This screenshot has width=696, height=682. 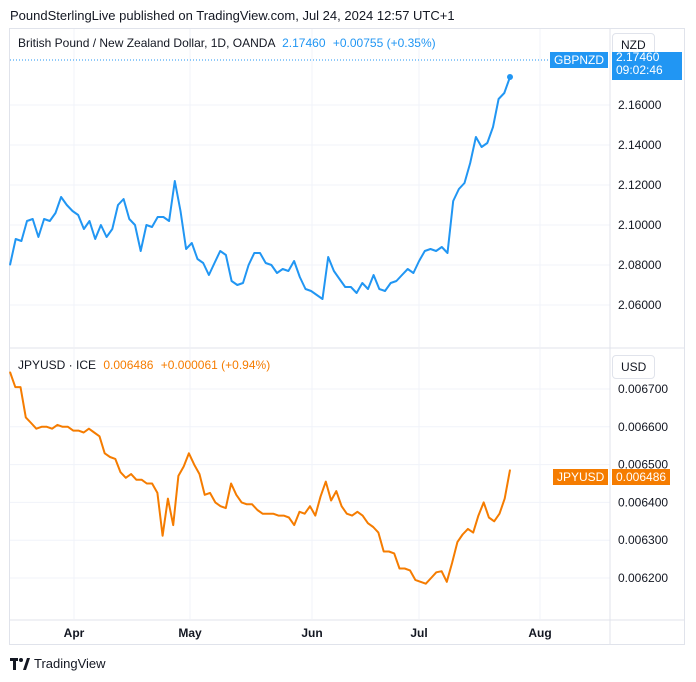 I want to click on xtick-label: May, so click(x=190, y=633).